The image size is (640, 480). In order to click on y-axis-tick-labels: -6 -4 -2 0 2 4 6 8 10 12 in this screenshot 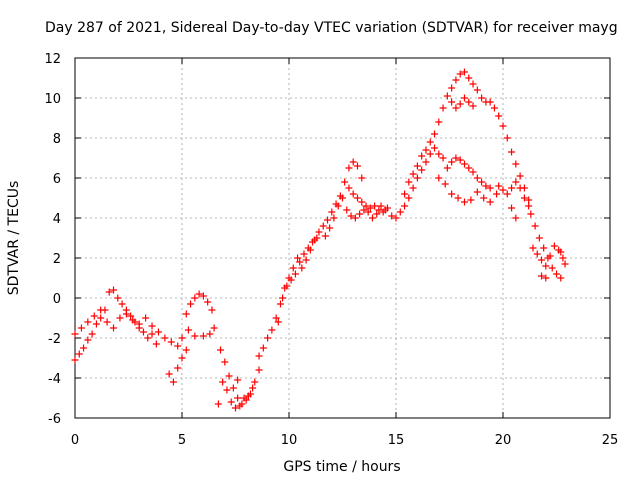, I will do `click(52, 239)`.